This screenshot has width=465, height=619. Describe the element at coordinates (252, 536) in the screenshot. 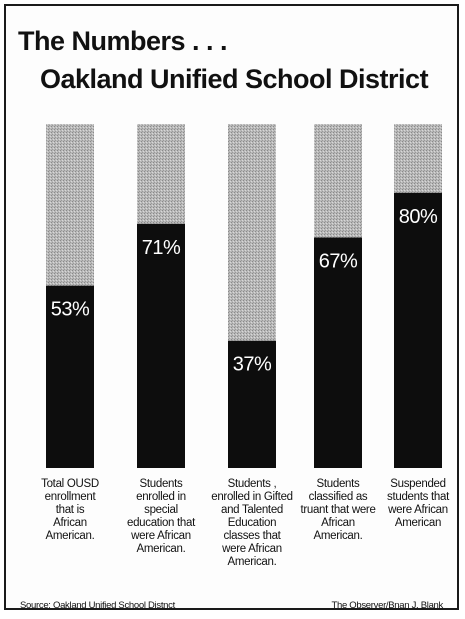

I see `category-label-line: classes that` at that location.